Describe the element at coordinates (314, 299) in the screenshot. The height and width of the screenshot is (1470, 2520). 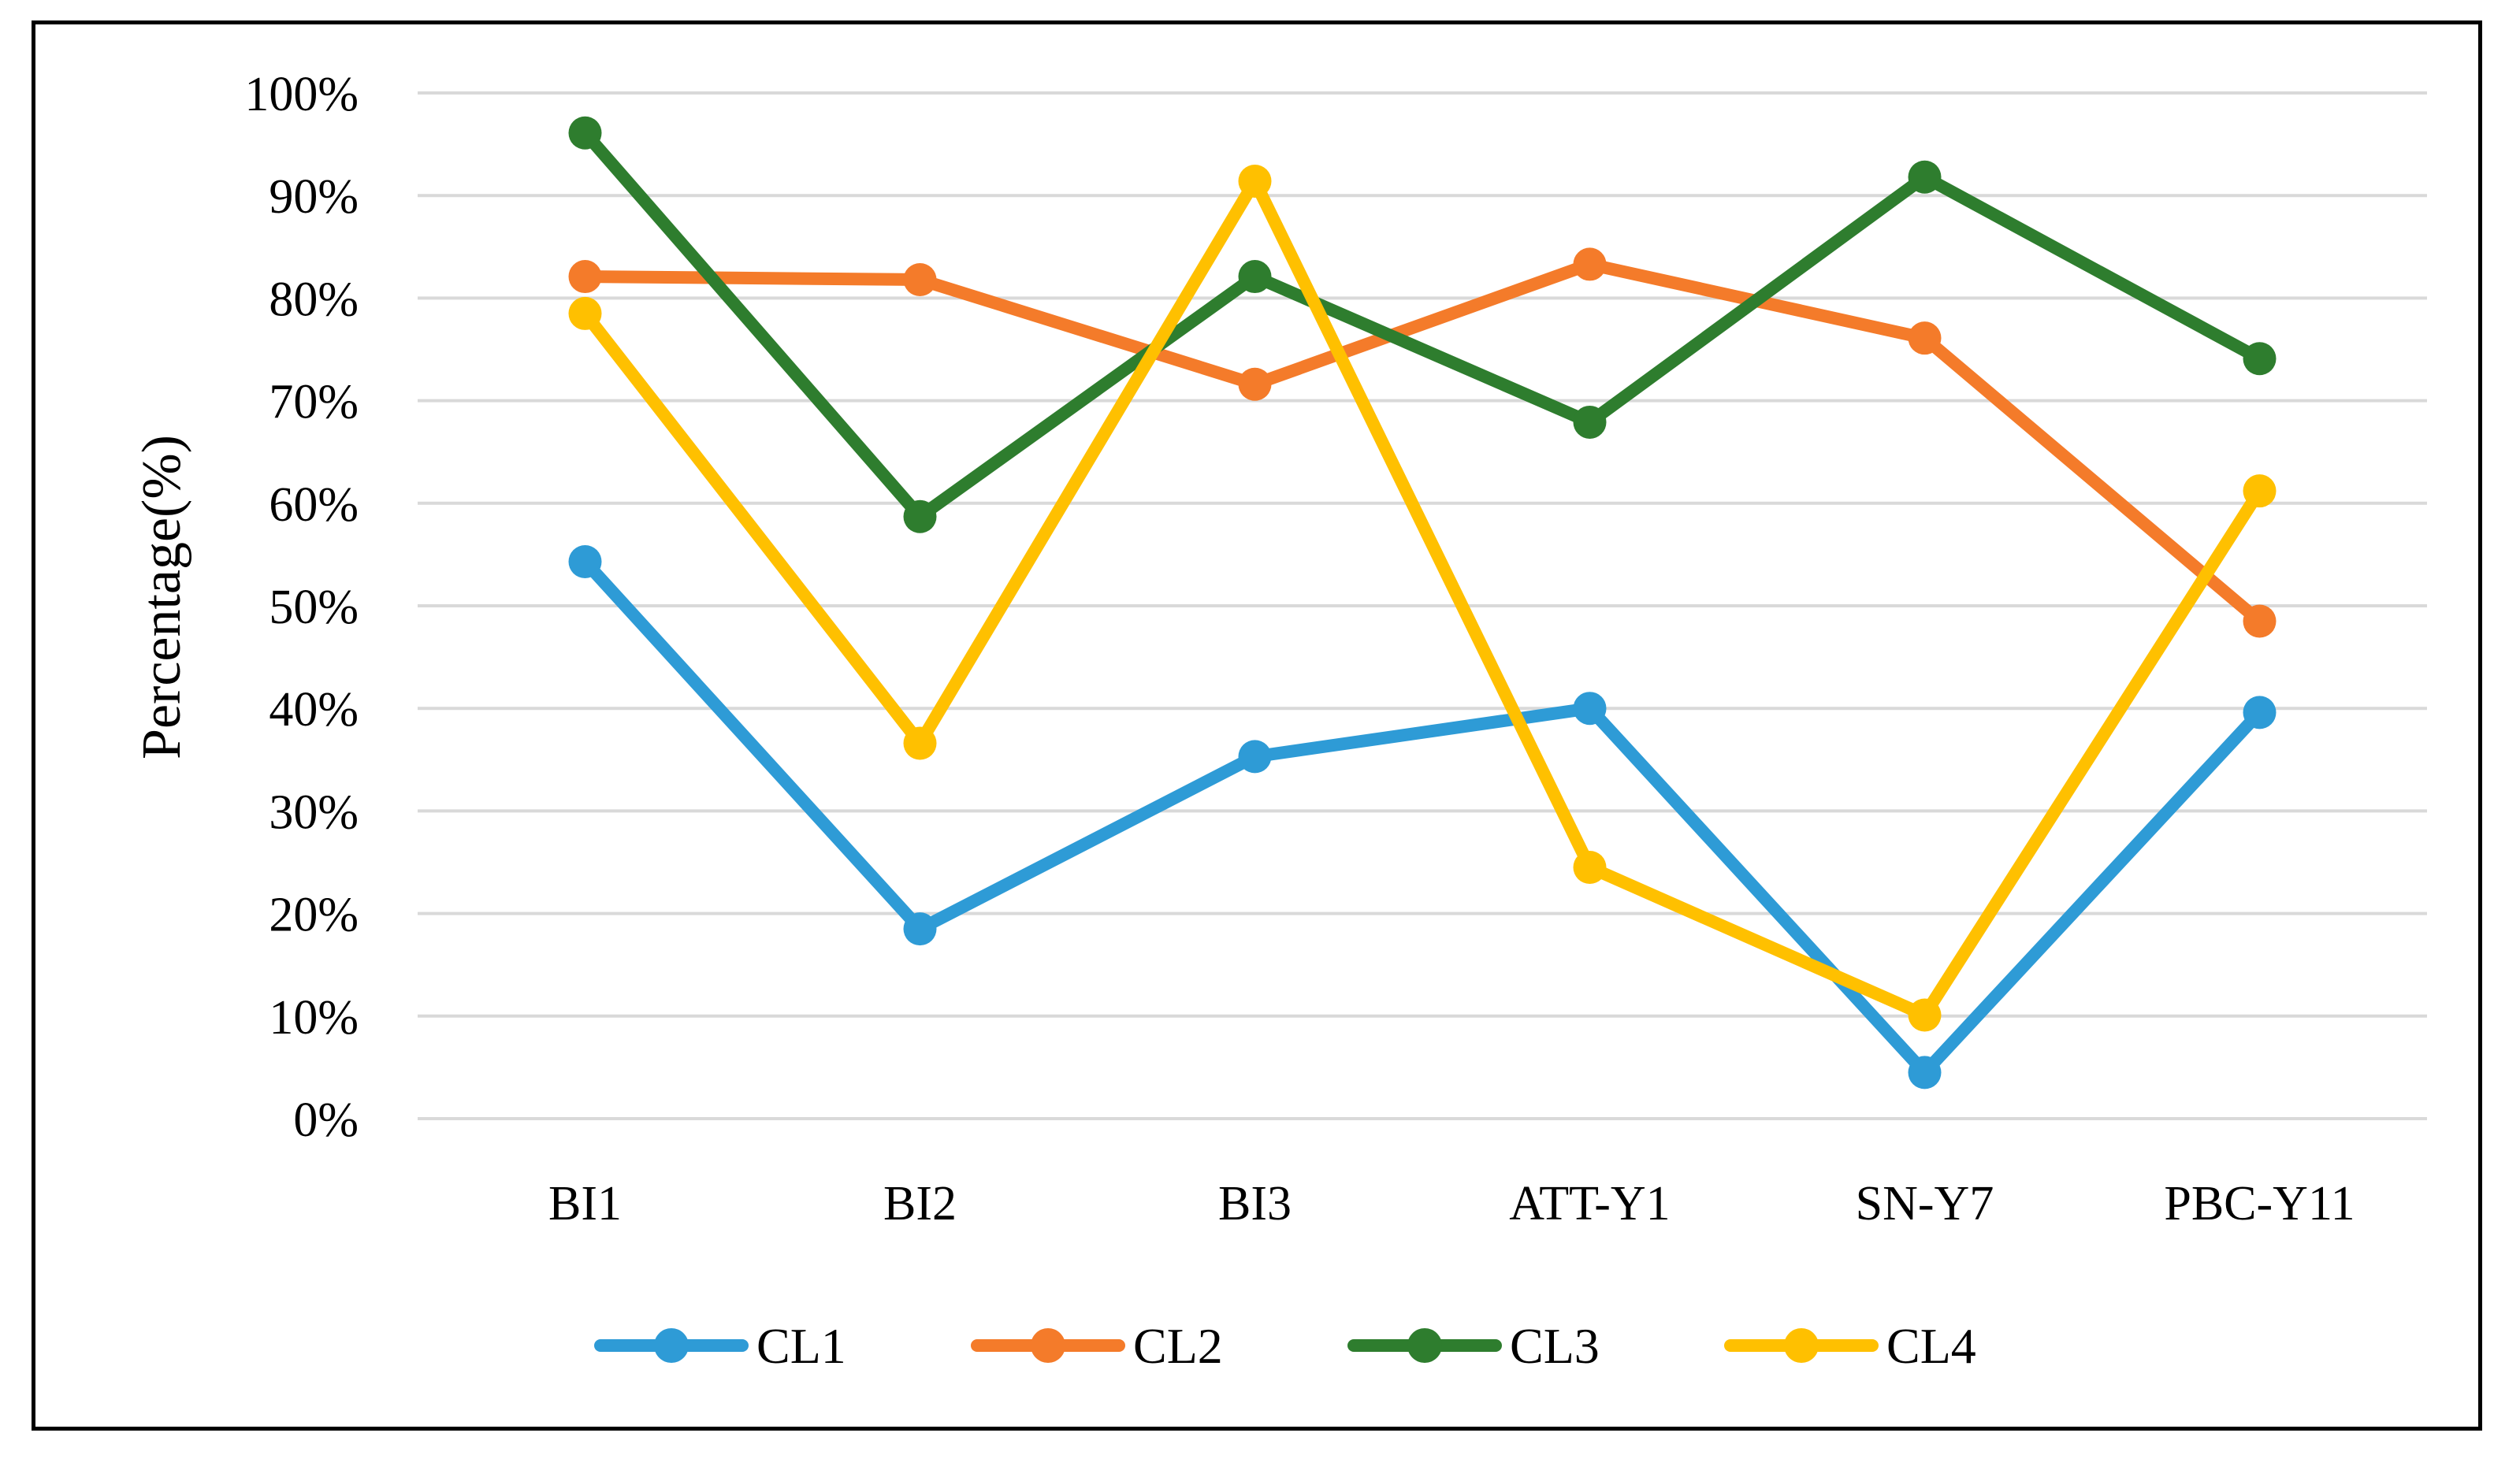
I see `y-tick-label: 80%` at that location.